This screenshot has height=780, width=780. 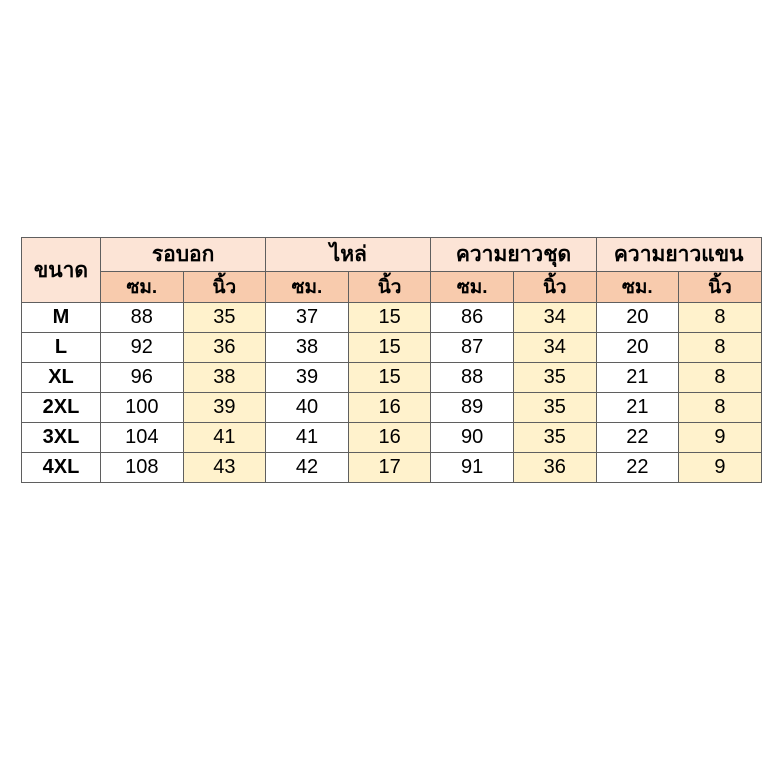 I want to click on size-cell: 4XL, so click(x=61, y=467).